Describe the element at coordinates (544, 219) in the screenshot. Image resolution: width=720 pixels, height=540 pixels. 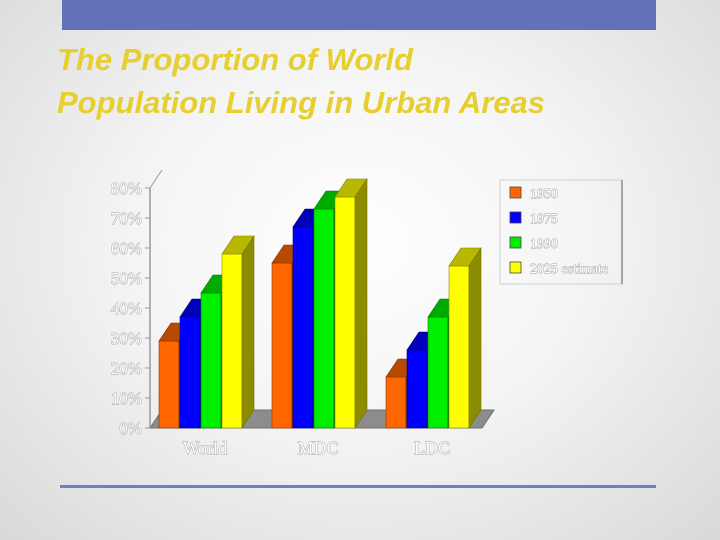
I see `legend-label: 1975` at that location.